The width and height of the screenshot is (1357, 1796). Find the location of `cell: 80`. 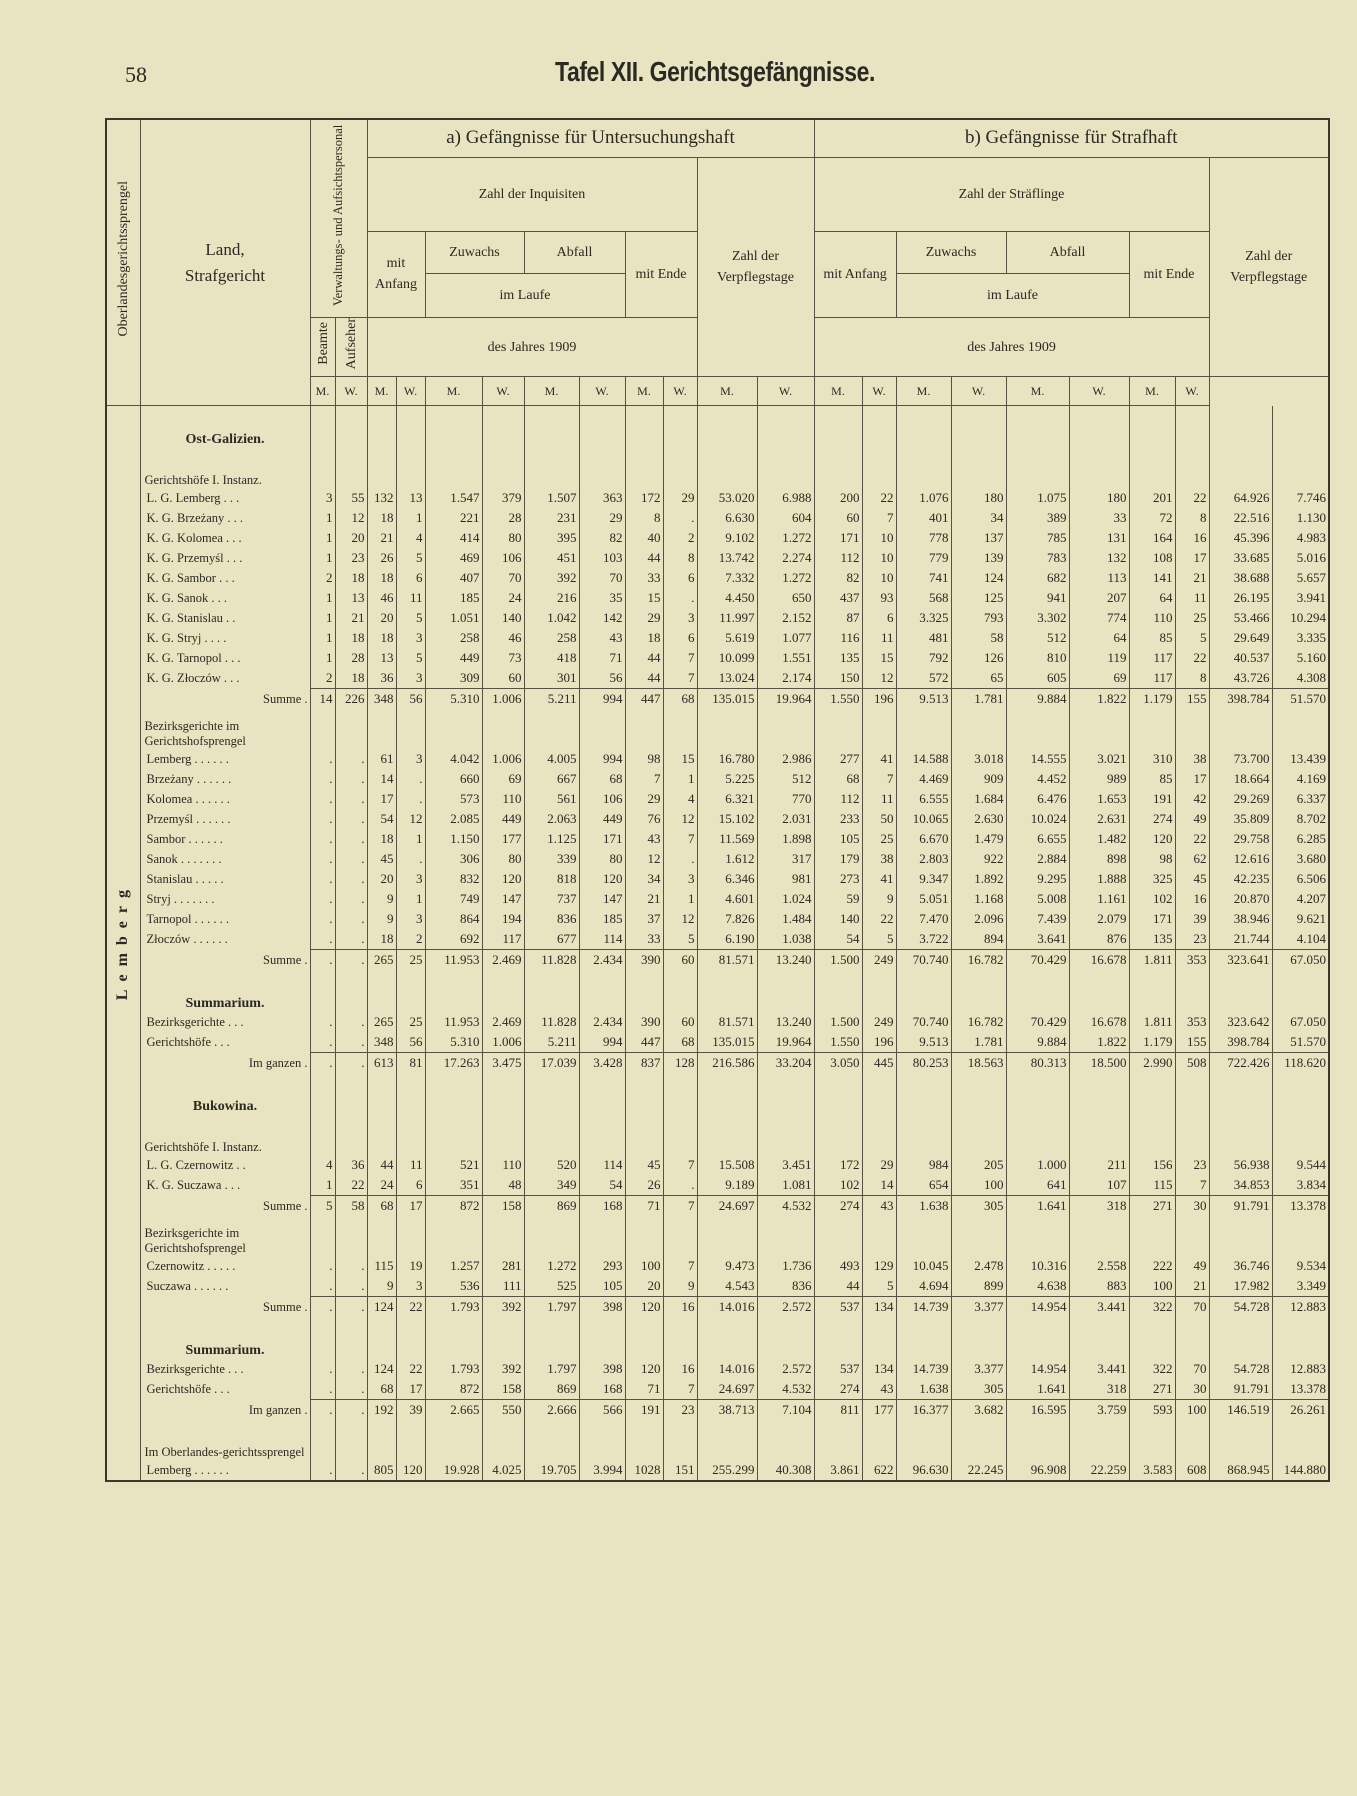

cell: 80 is located at coordinates (503, 859).